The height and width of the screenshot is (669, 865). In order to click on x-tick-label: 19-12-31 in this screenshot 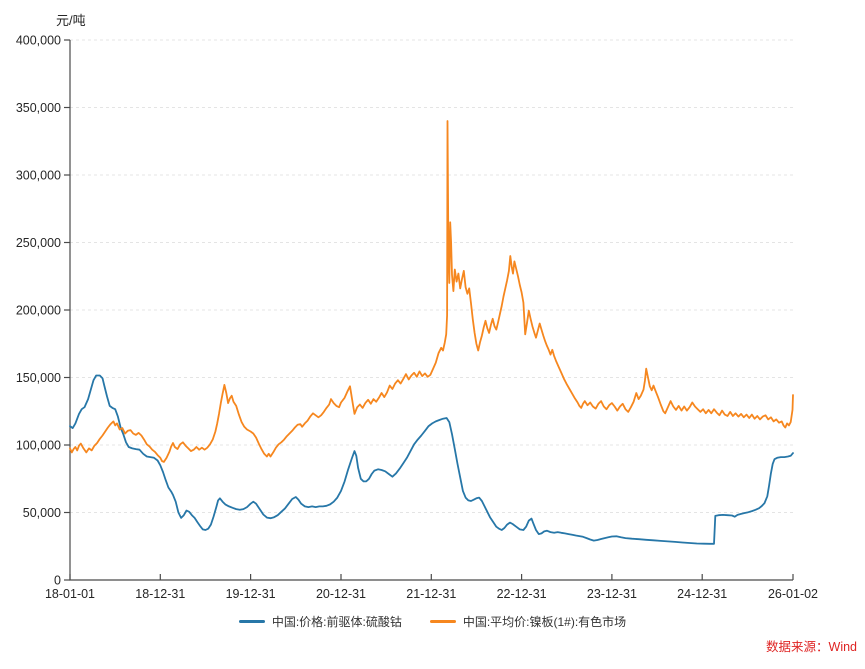, I will do `click(251, 594)`.